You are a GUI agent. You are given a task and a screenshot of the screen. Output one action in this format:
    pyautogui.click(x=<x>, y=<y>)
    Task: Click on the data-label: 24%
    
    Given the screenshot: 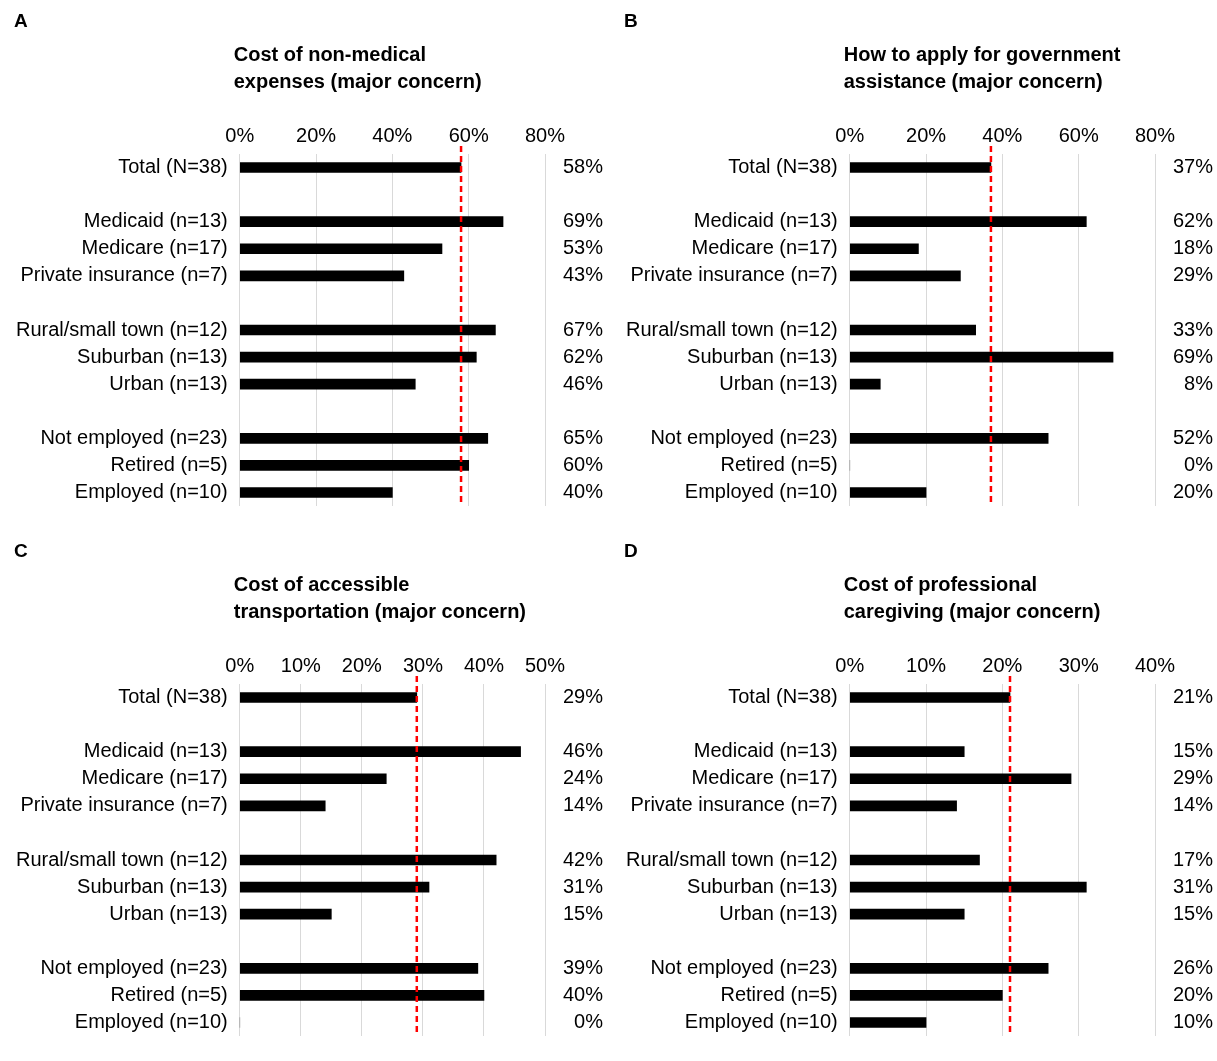 What is the action you would take?
    pyautogui.click(x=583, y=777)
    